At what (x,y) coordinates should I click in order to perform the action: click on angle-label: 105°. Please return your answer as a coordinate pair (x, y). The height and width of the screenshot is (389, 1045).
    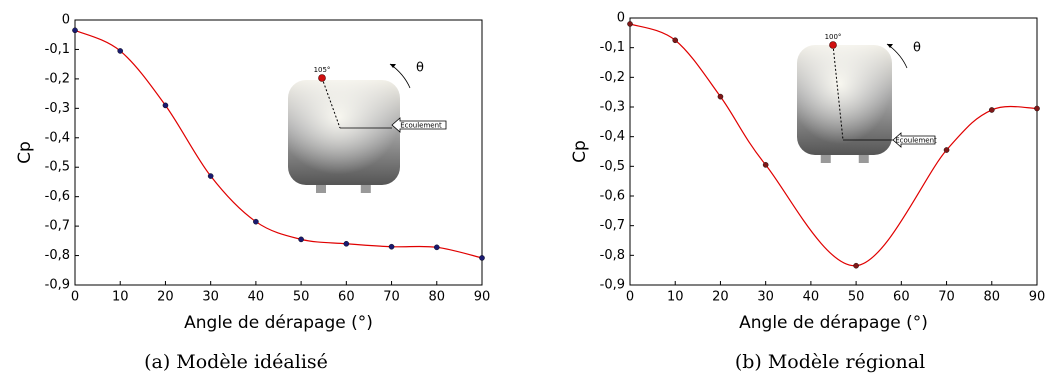
    Looking at the image, I should click on (322, 70).